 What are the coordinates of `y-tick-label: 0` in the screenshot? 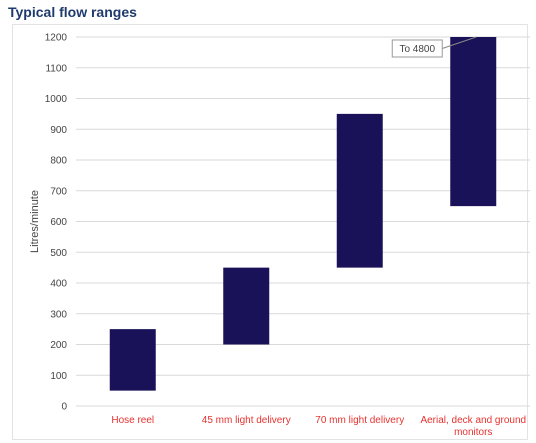 It's located at (64, 407).